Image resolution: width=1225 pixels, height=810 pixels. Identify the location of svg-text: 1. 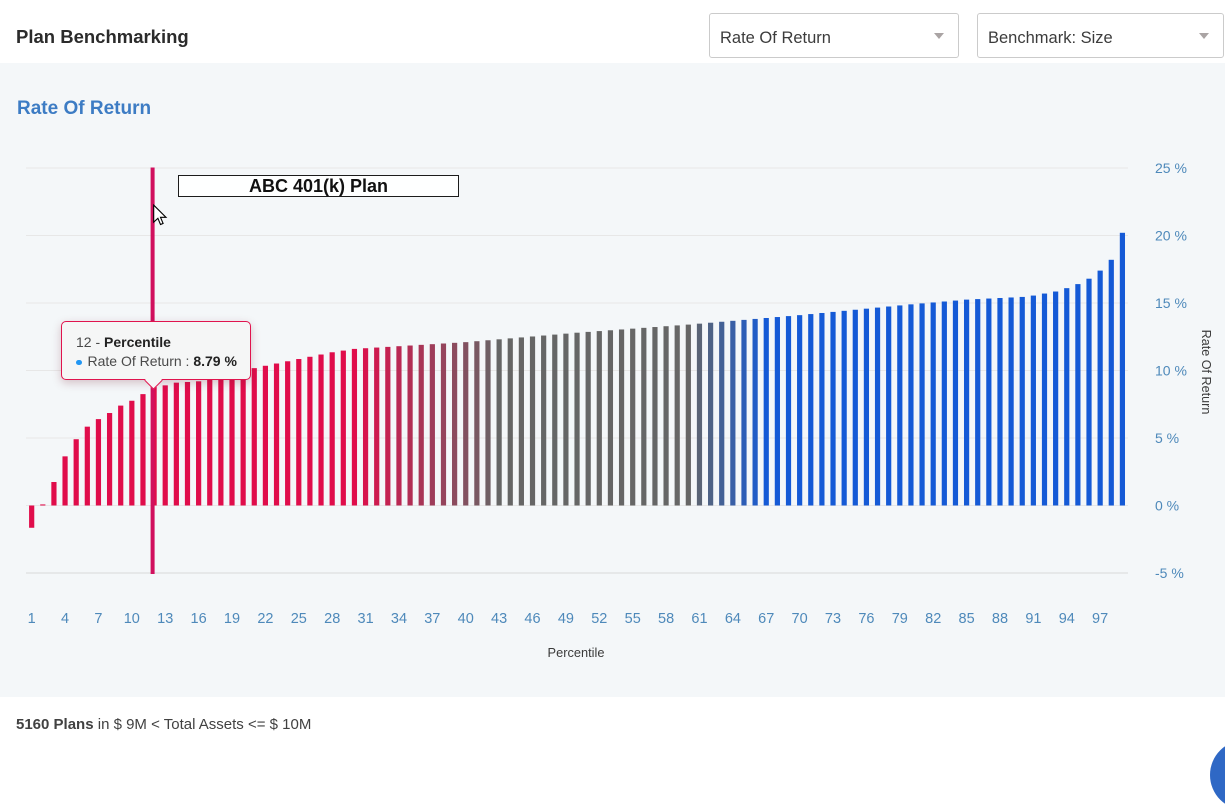
(32, 619).